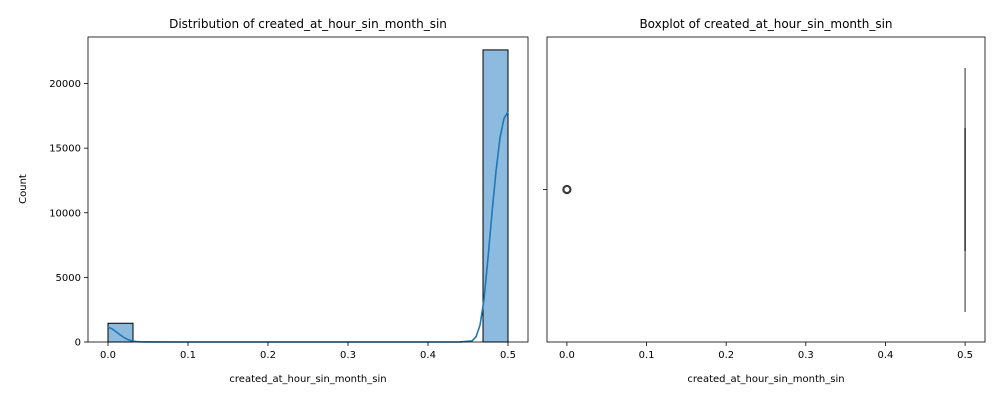  I want to click on histogram-x-ticks: 0.0 0.1 0.2 0.3 0.4 0.5, so click(308, 351).